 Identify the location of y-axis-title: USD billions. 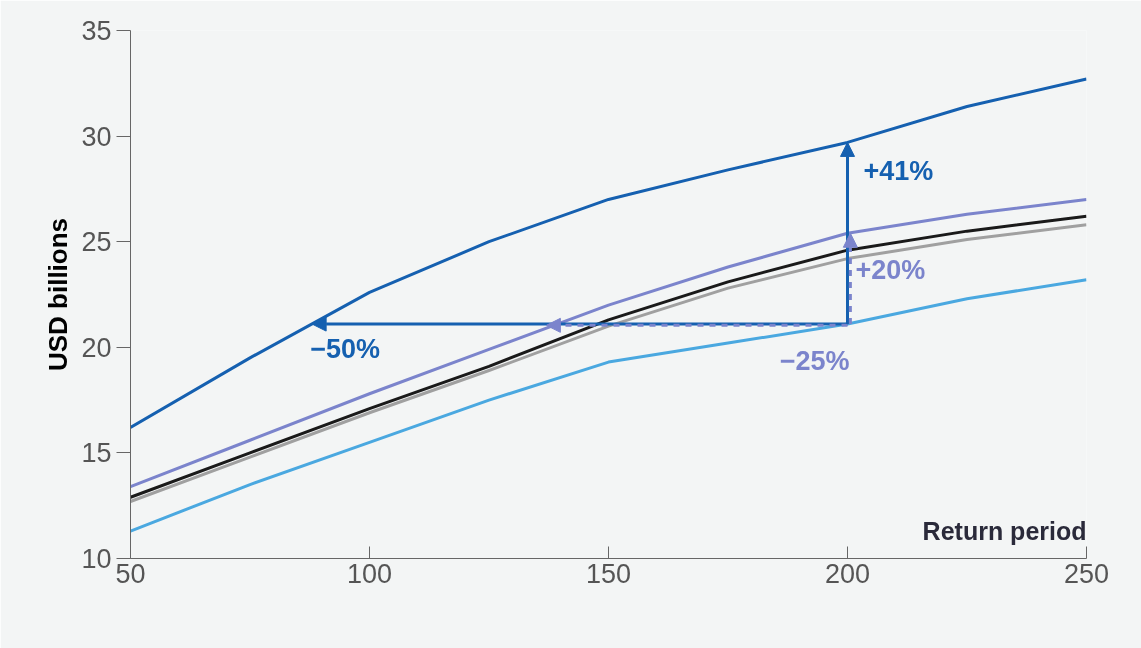
(58, 294).